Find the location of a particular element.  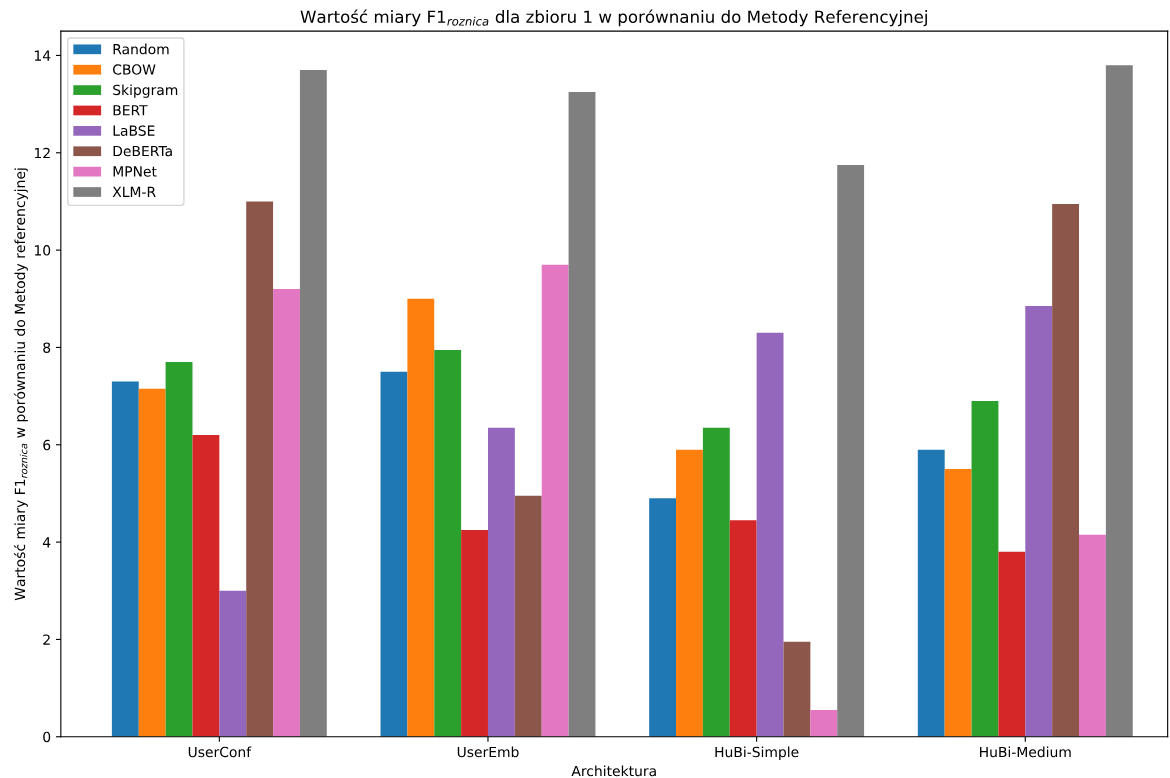

y-tick-label: 4 is located at coordinates (46, 542).